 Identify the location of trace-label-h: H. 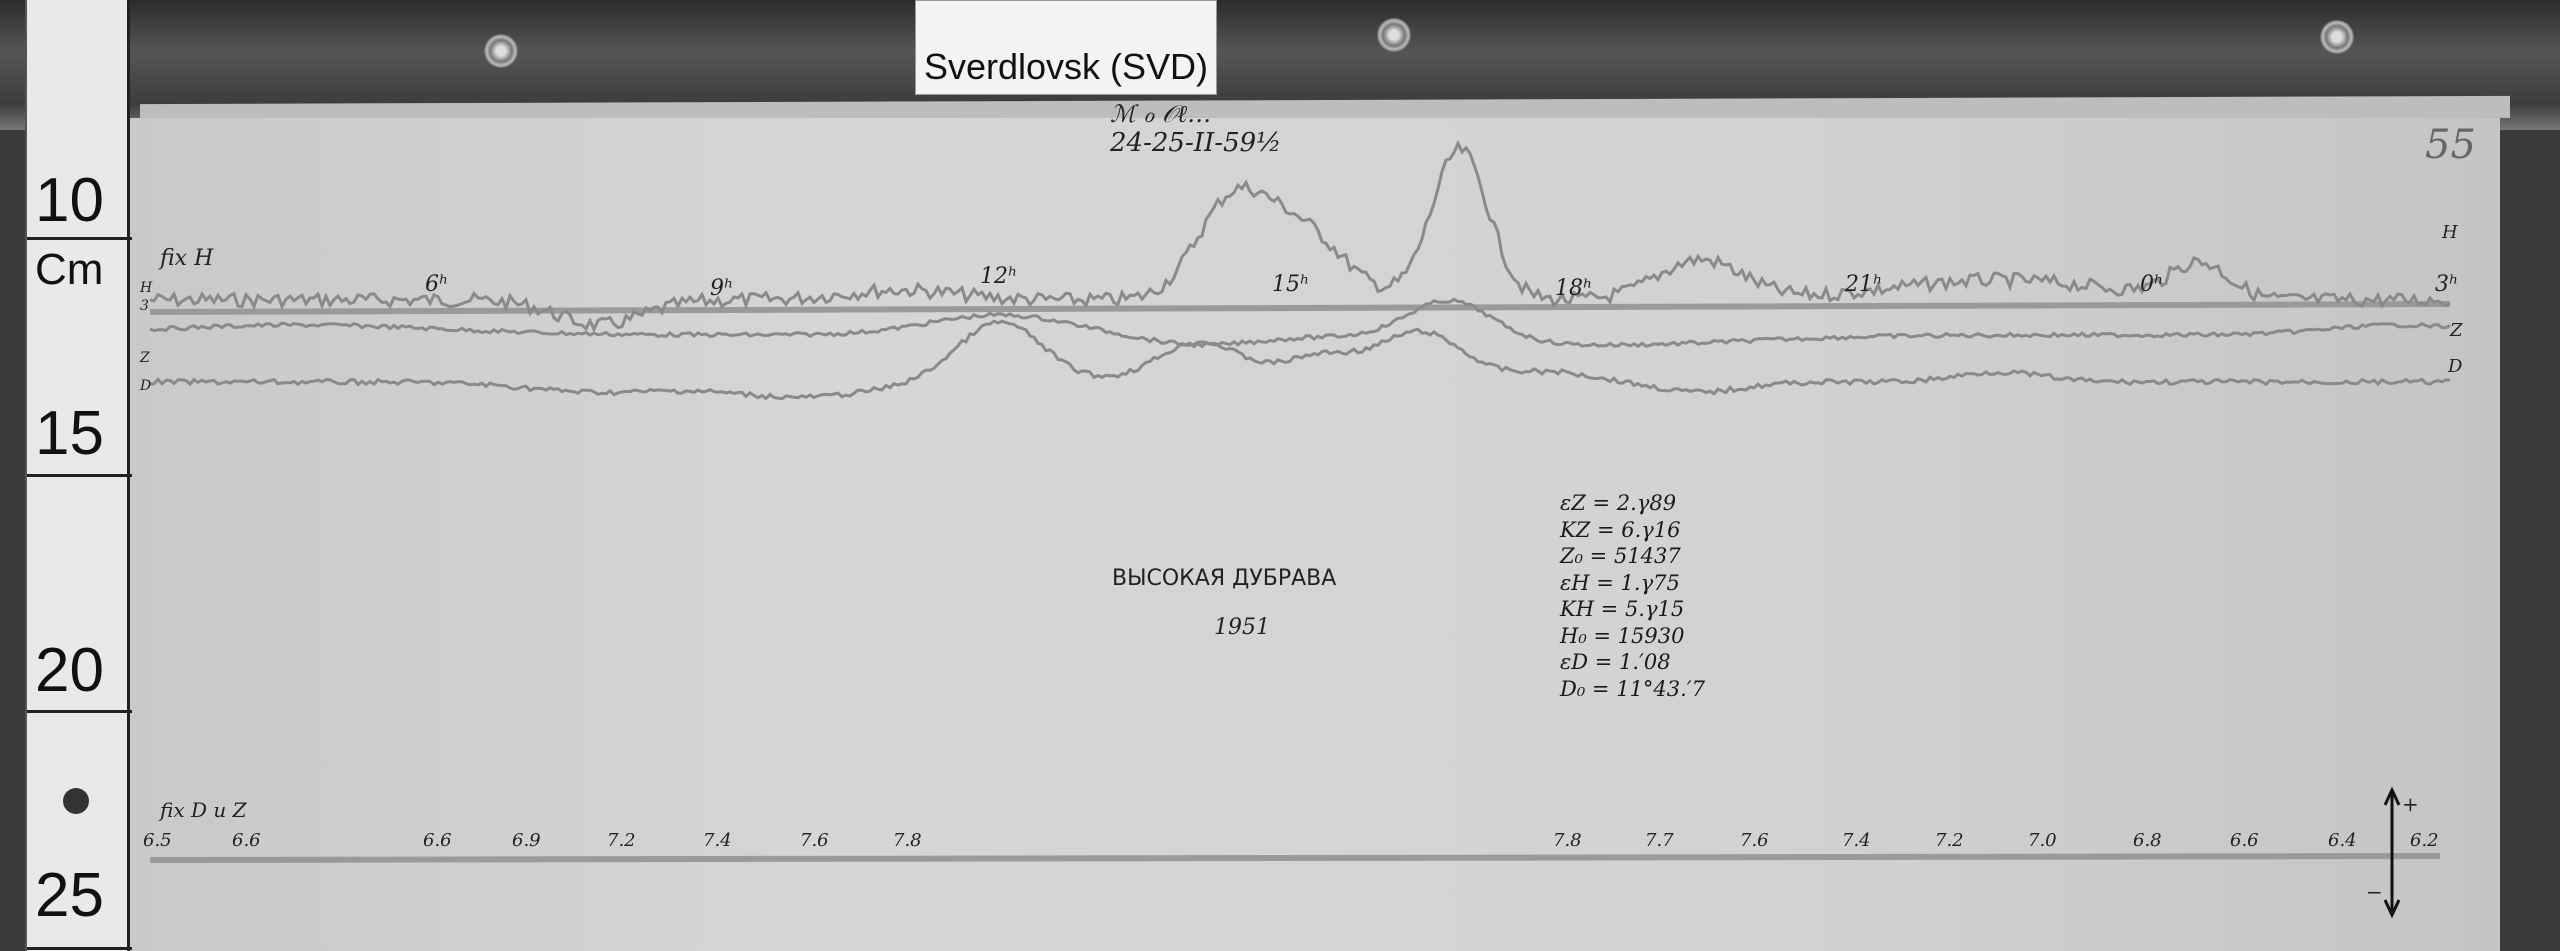
(2450, 232).